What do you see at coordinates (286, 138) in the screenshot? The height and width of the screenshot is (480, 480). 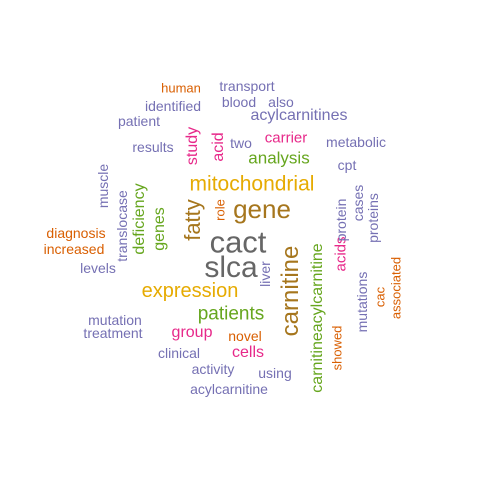 I see `word-carrier: carrier` at bounding box center [286, 138].